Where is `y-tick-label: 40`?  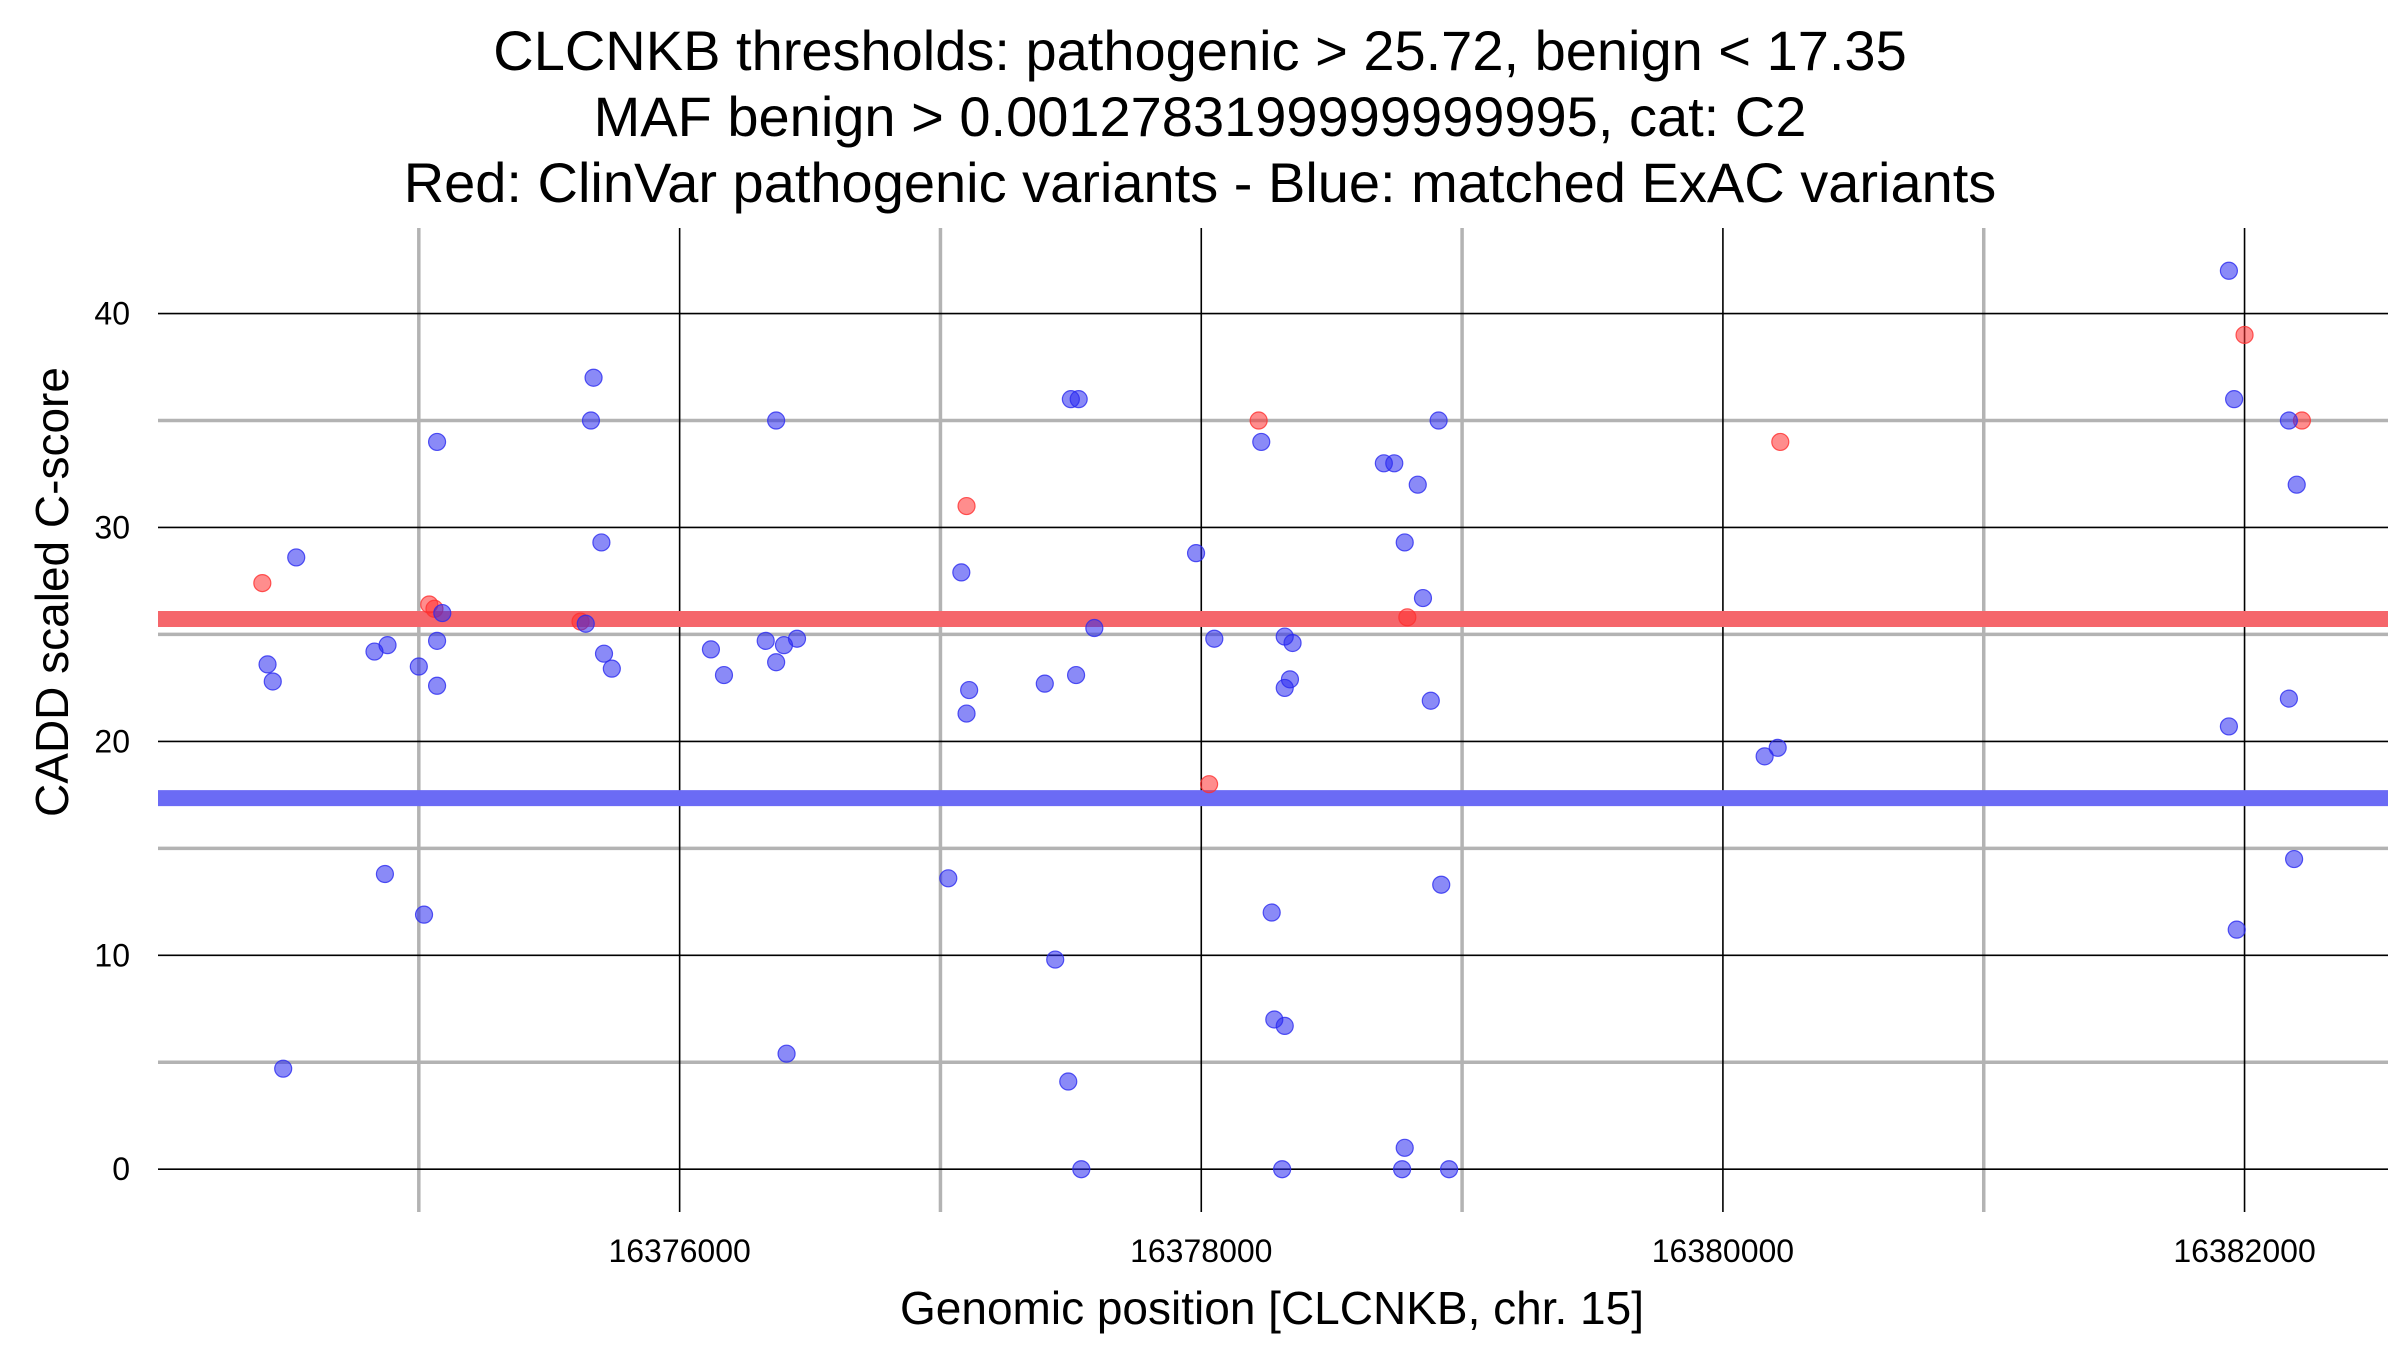
y-tick-label: 40 is located at coordinates (112, 314).